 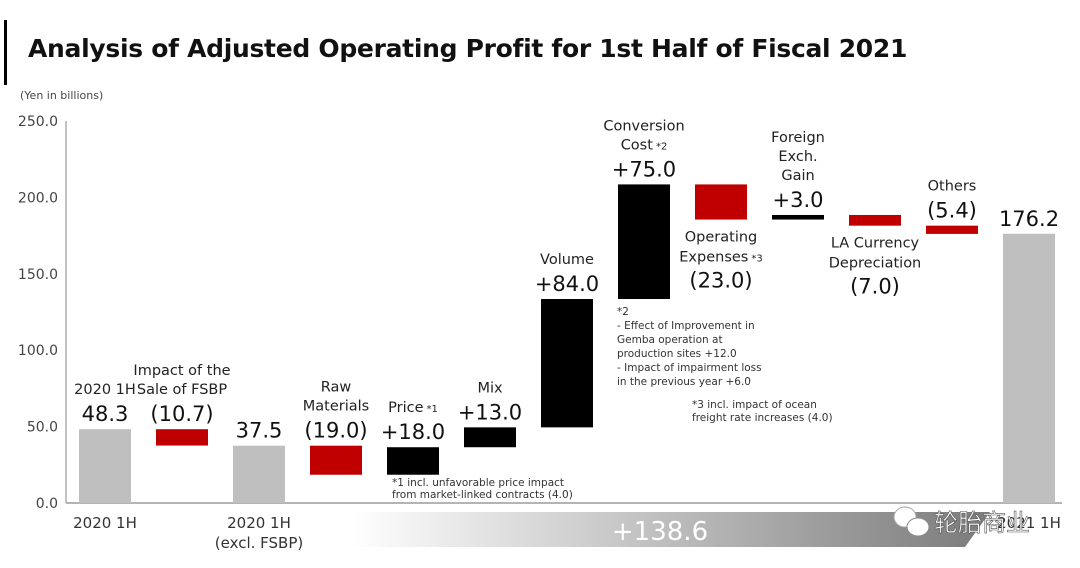 I want to click on footnote-1: from market-linked contracts (4.0), so click(x=482, y=495).